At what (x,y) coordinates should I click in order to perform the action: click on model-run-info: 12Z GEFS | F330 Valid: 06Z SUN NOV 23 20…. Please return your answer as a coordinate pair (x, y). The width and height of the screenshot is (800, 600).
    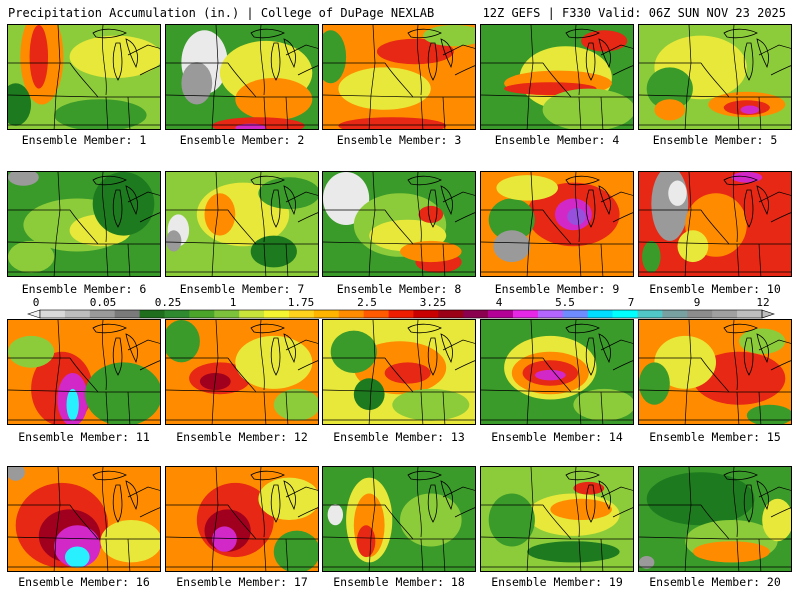
    Looking at the image, I should click on (634, 13).